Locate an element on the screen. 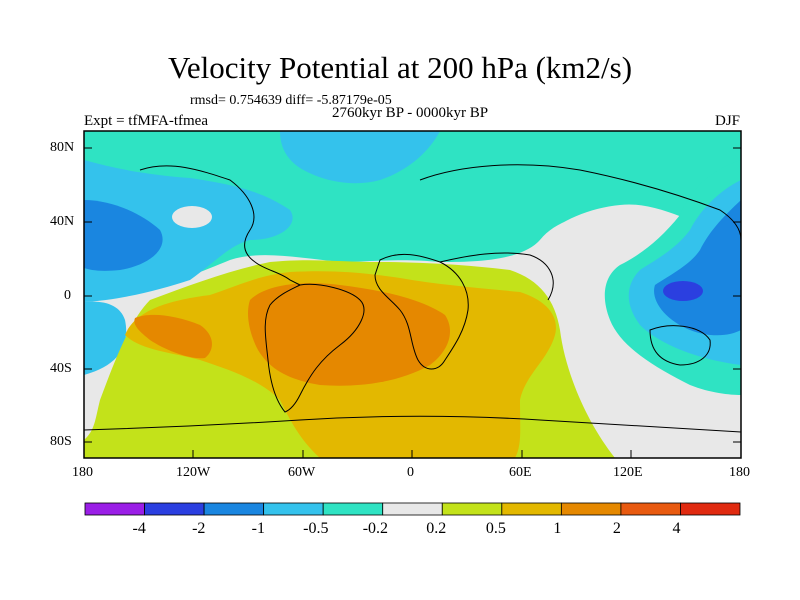 The height and width of the screenshot is (600, 800). colorbar-label: 0.2 is located at coordinates (436, 528).